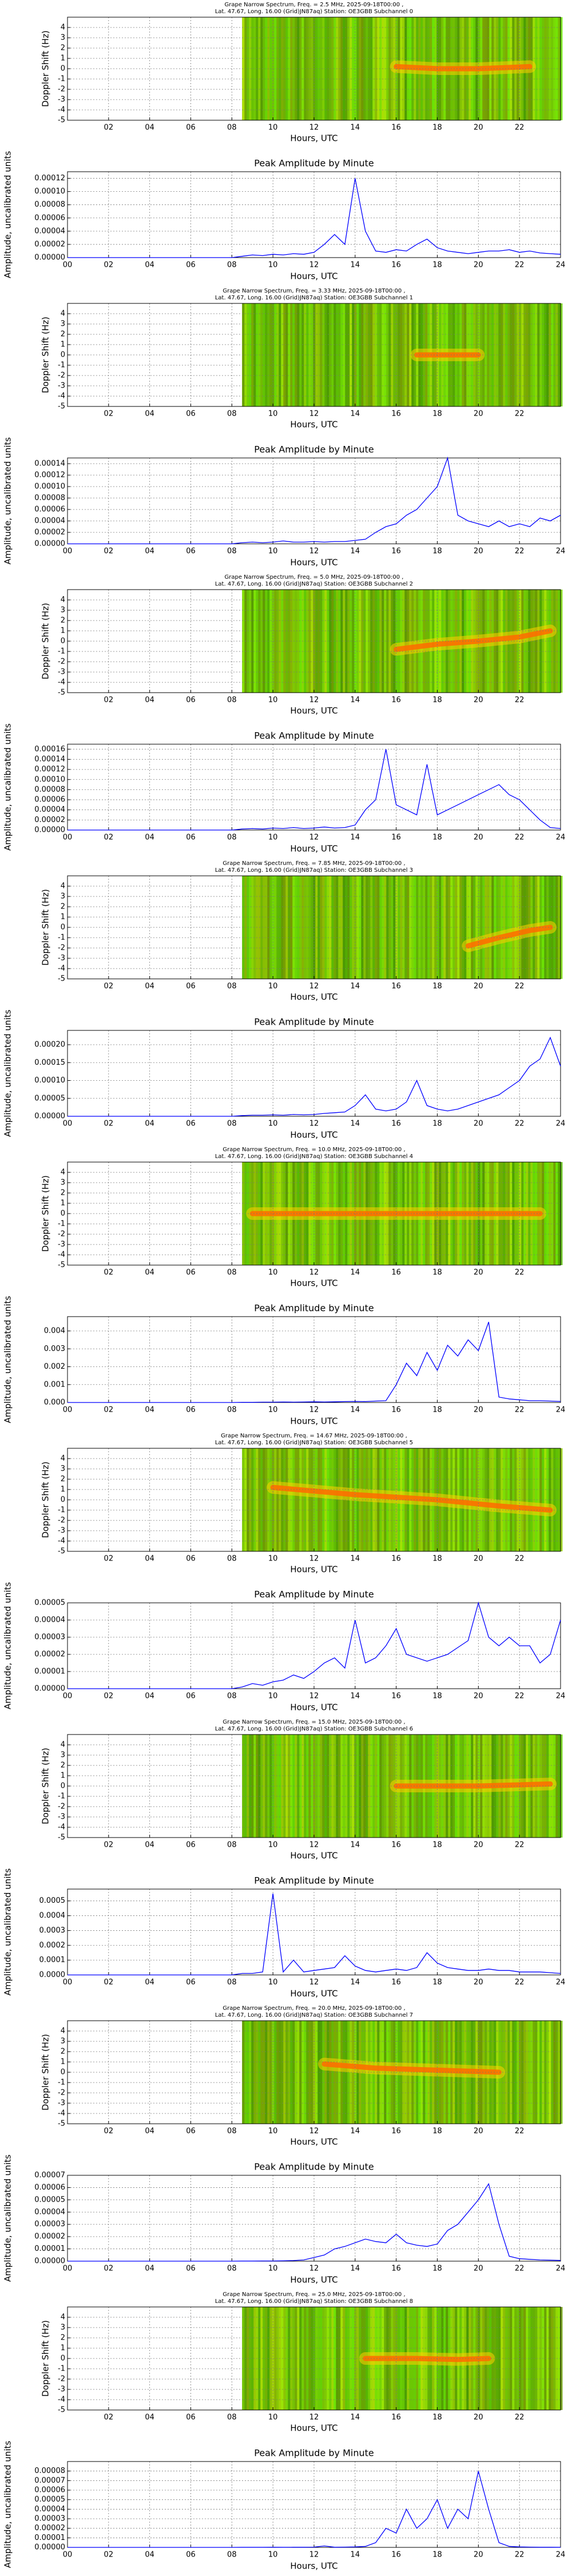 The image size is (572, 2576). Describe the element at coordinates (46, 1213) in the screenshot. I see `y-axis-label: Doppler Shift (Hz)` at that location.